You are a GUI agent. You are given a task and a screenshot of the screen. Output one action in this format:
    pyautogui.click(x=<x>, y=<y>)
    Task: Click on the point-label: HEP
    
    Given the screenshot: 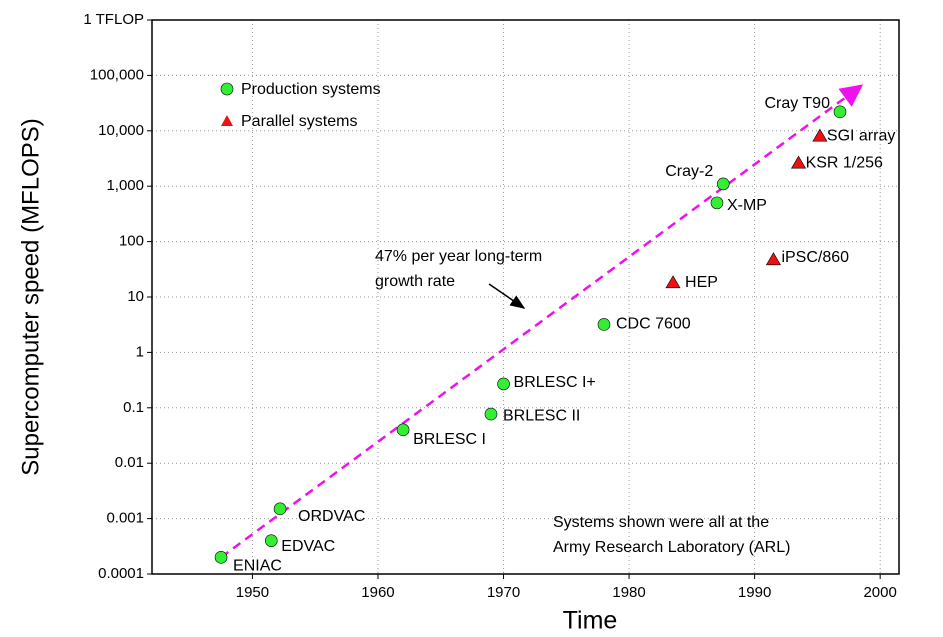 What is the action you would take?
    pyautogui.click(x=701, y=282)
    